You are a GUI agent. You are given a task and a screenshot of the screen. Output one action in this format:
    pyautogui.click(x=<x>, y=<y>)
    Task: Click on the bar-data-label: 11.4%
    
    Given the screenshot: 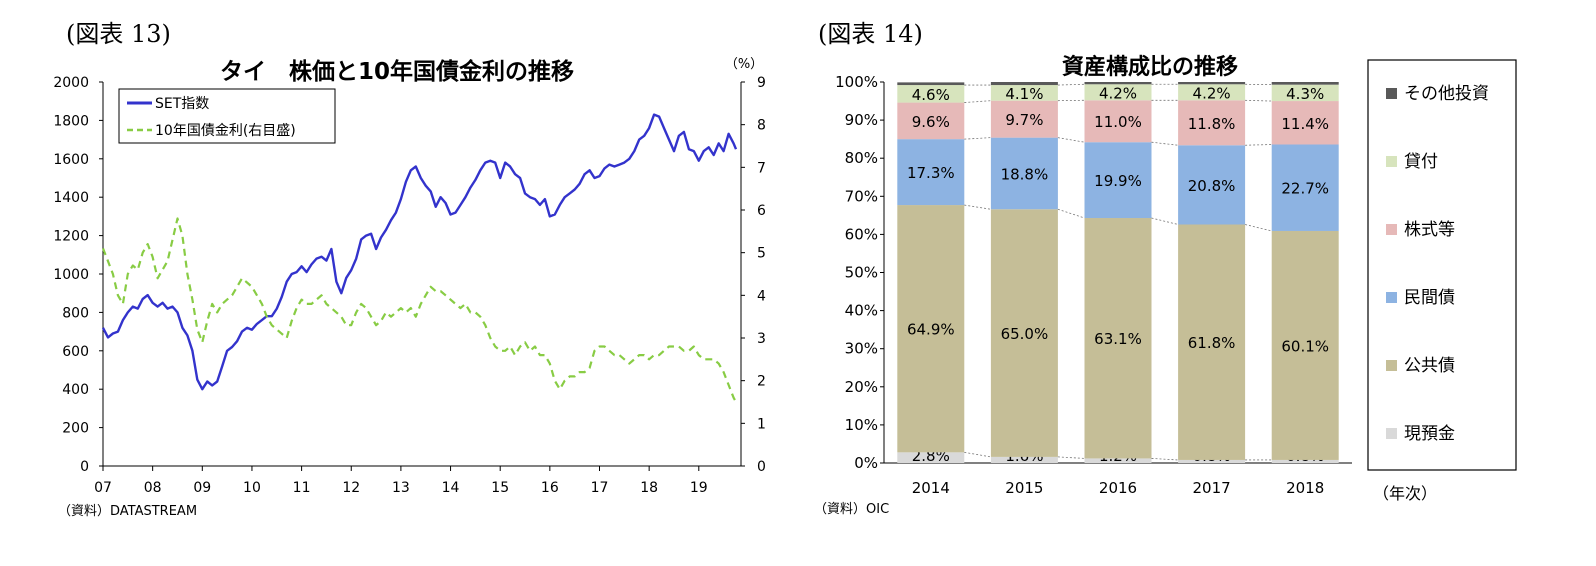 What is the action you would take?
    pyautogui.click(x=1305, y=124)
    